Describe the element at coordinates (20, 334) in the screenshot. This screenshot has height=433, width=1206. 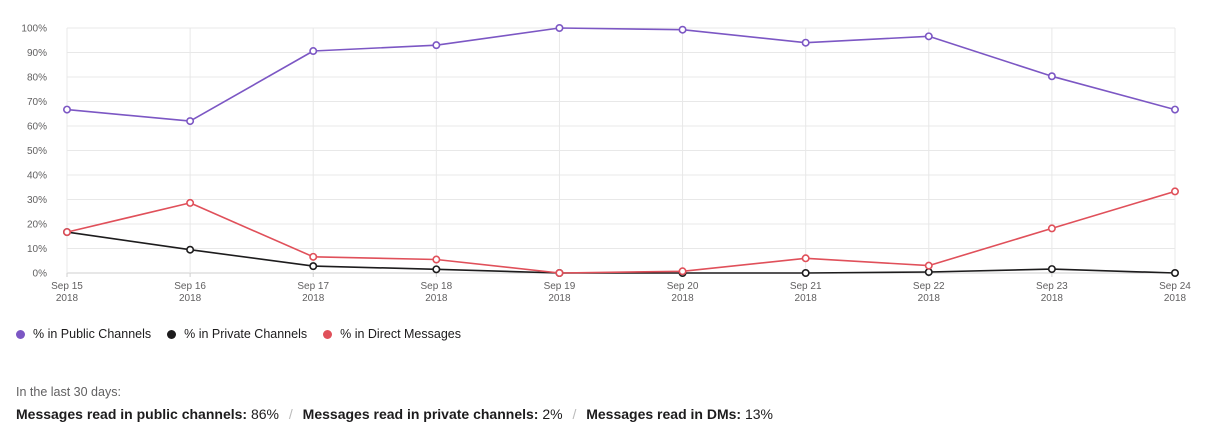
I see `legend-dot-public-channels` at that location.